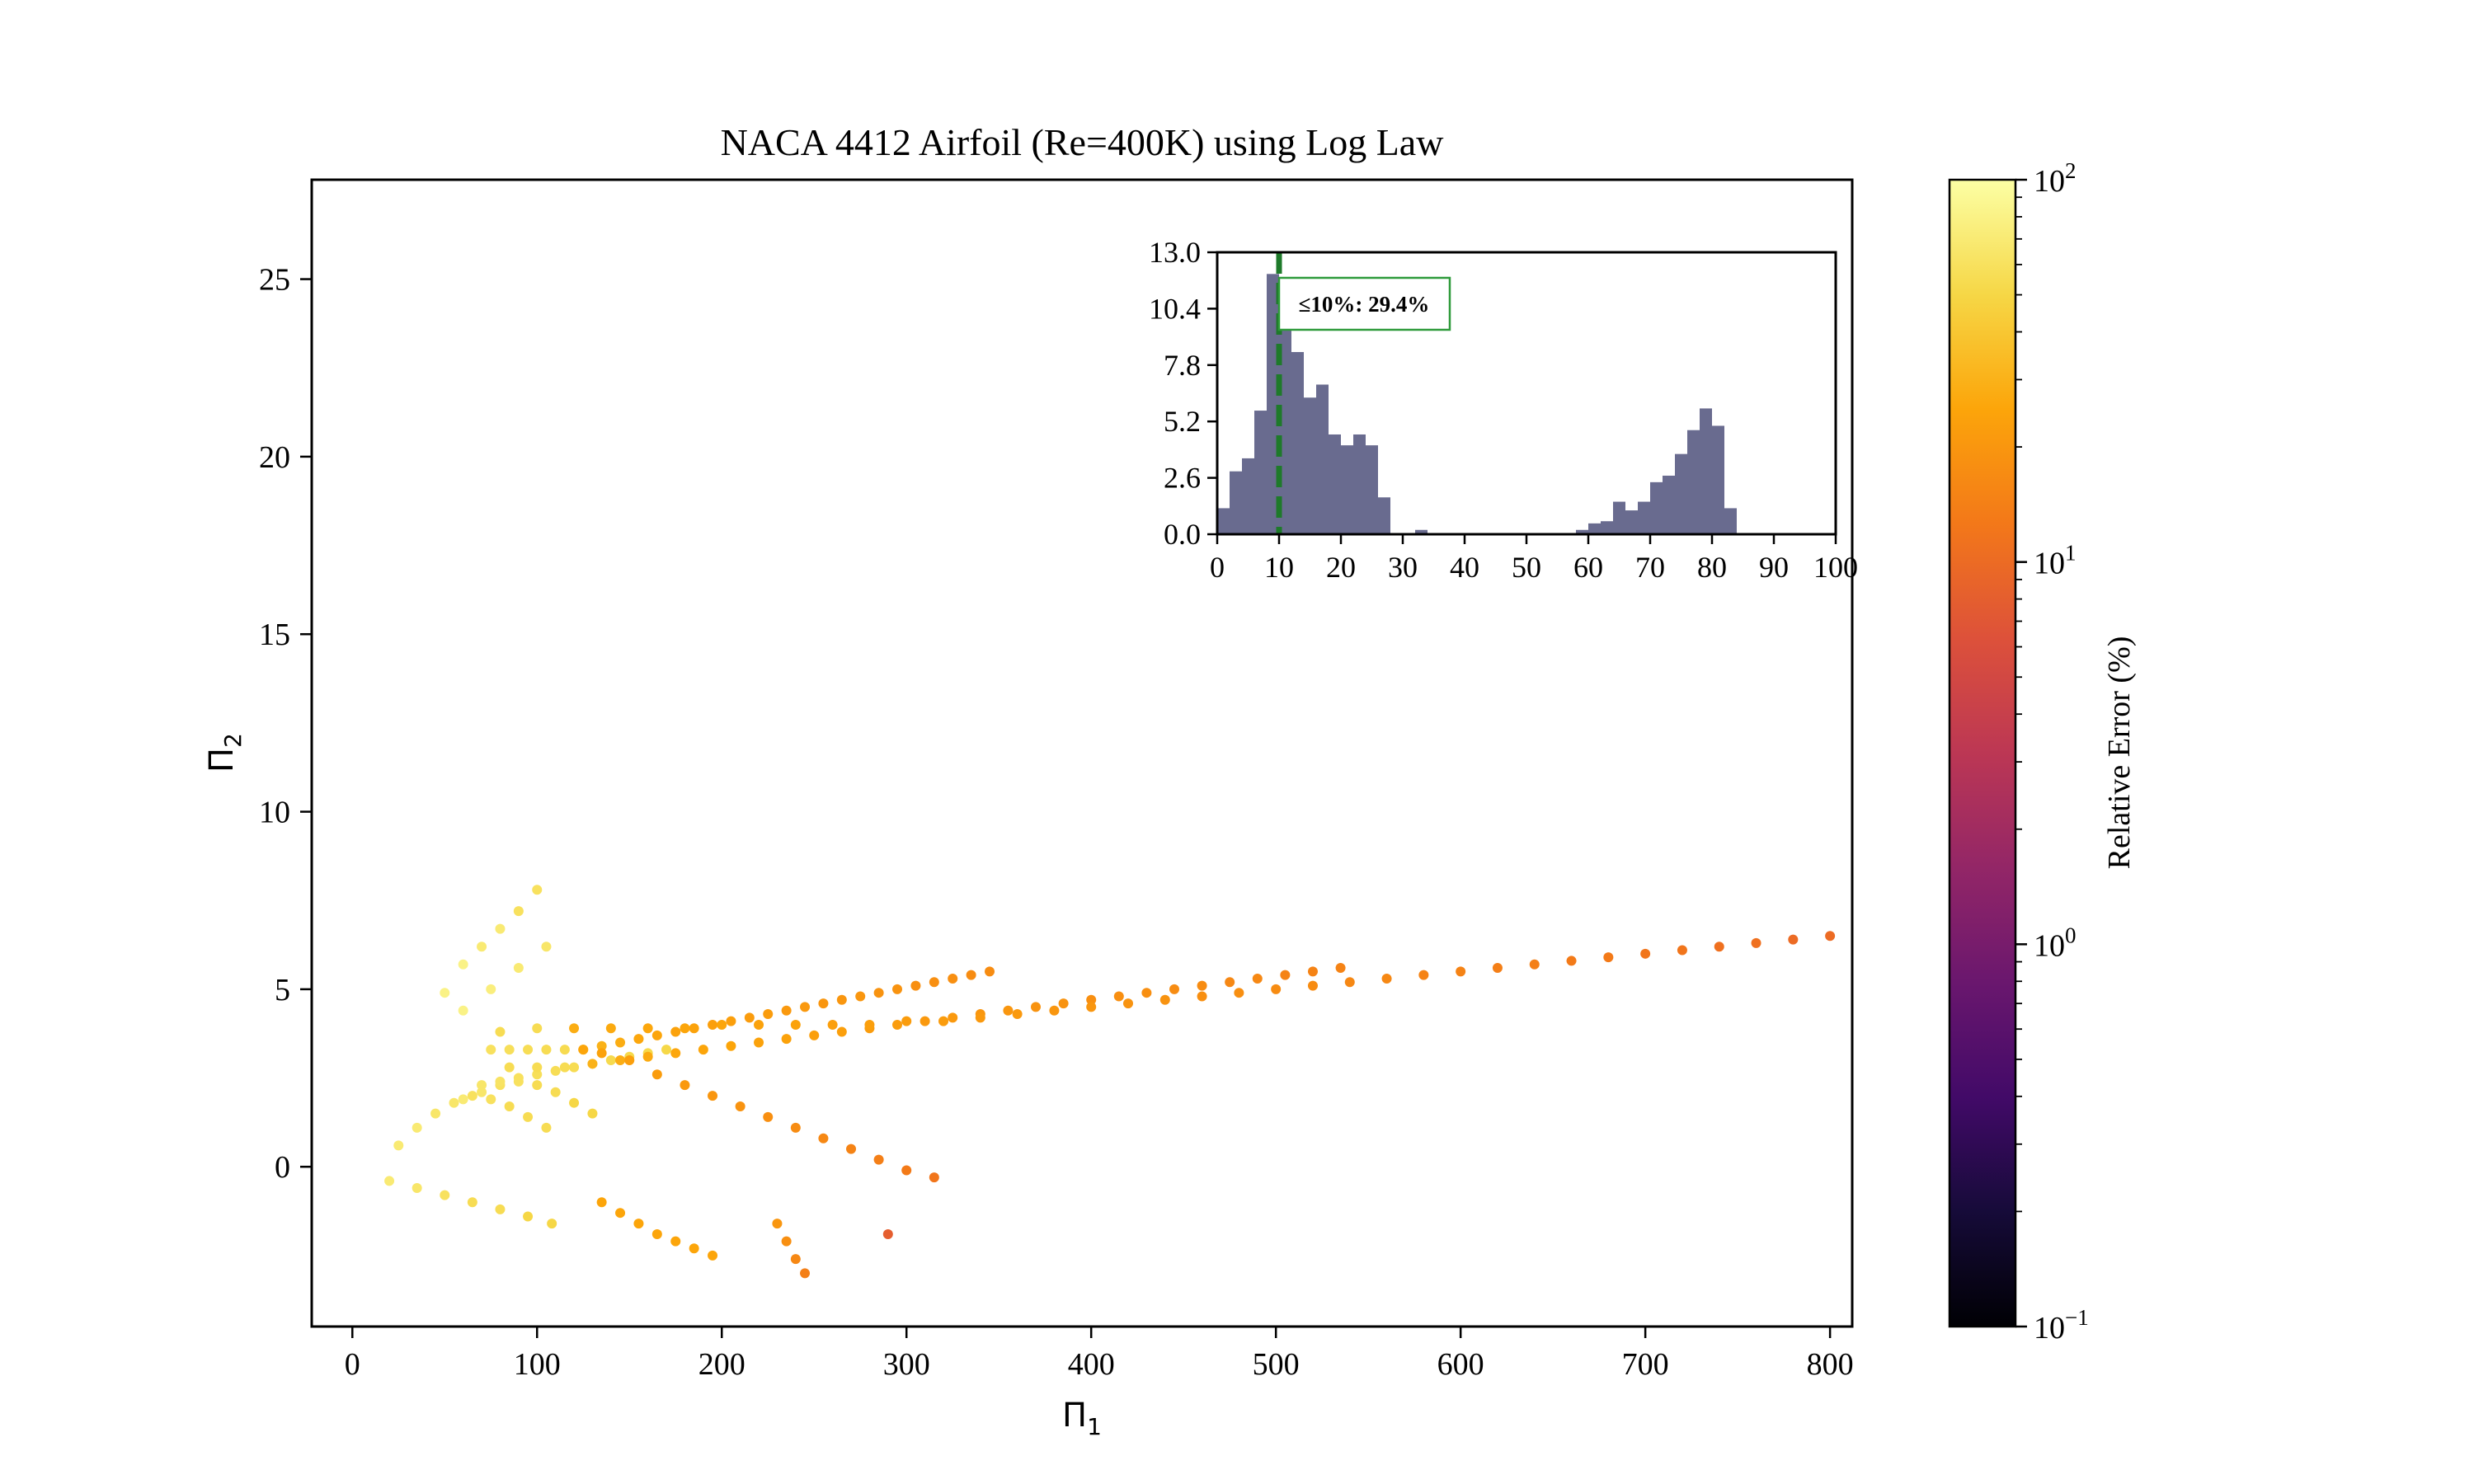  I want to click on inset-x-tick-label: 80, so click(1712, 567).